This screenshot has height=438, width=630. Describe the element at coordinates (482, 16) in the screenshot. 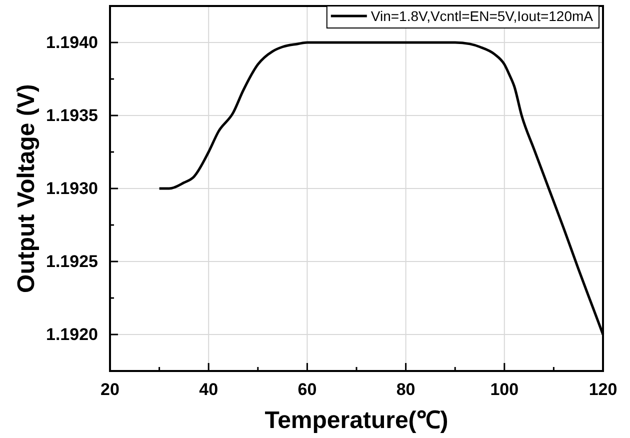

I see `legend-label: Vin=1.8V,Vcntl=EN=5V,Iout=120mA` at that location.